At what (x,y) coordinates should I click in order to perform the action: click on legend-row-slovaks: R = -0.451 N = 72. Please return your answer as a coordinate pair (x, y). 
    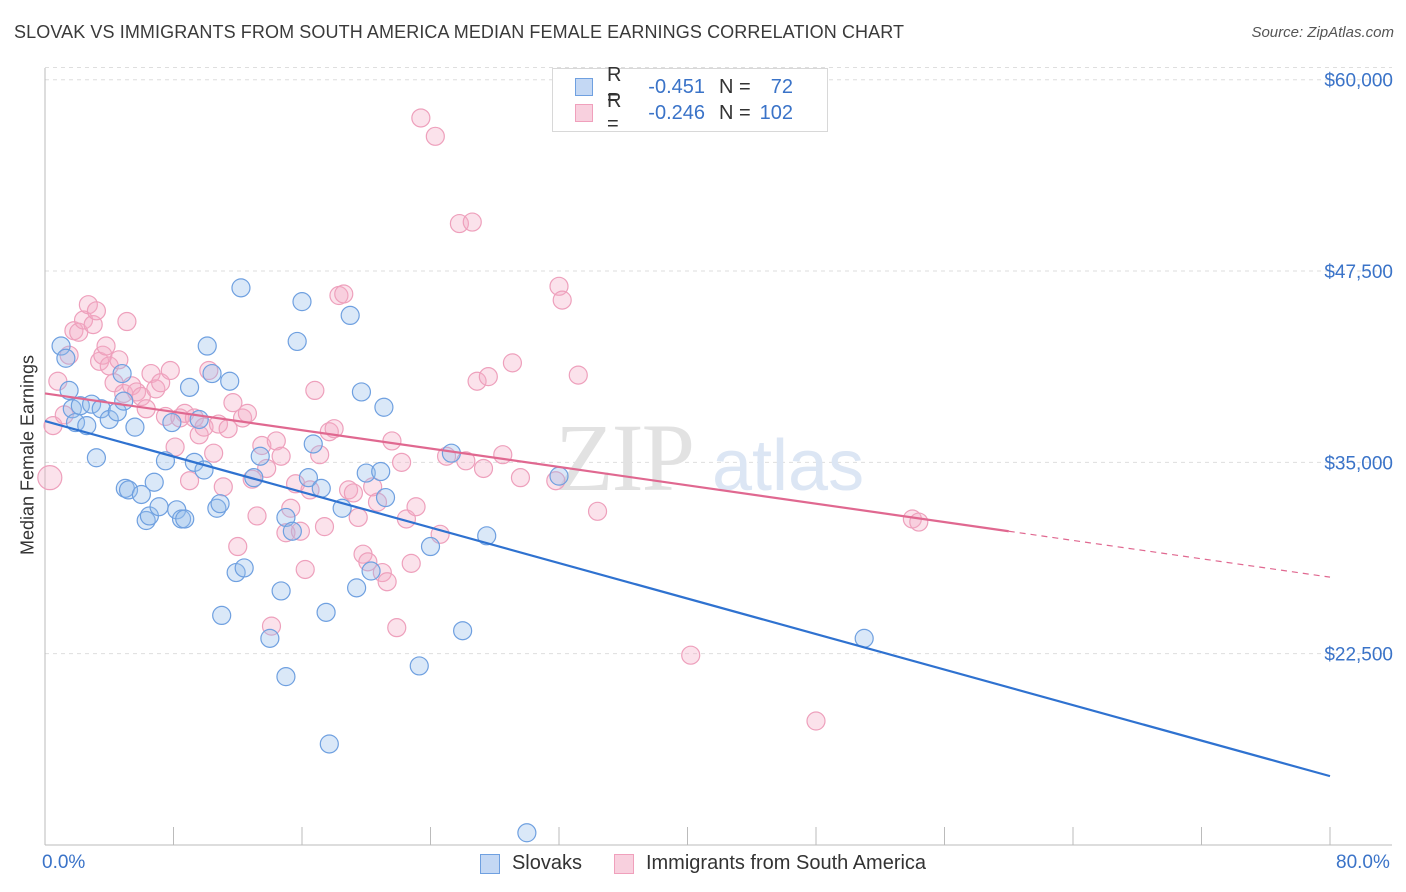
    Looking at the image, I should click on (684, 86).